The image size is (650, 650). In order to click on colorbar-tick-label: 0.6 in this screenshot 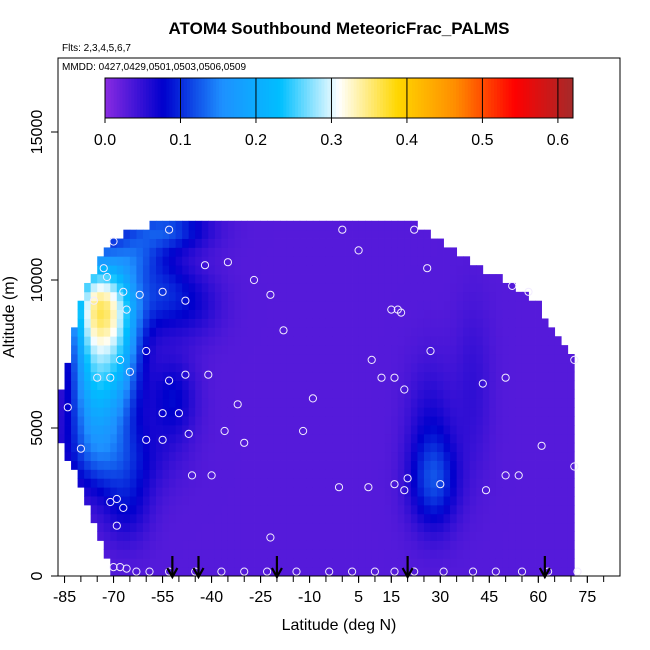, I will do `click(558, 140)`.